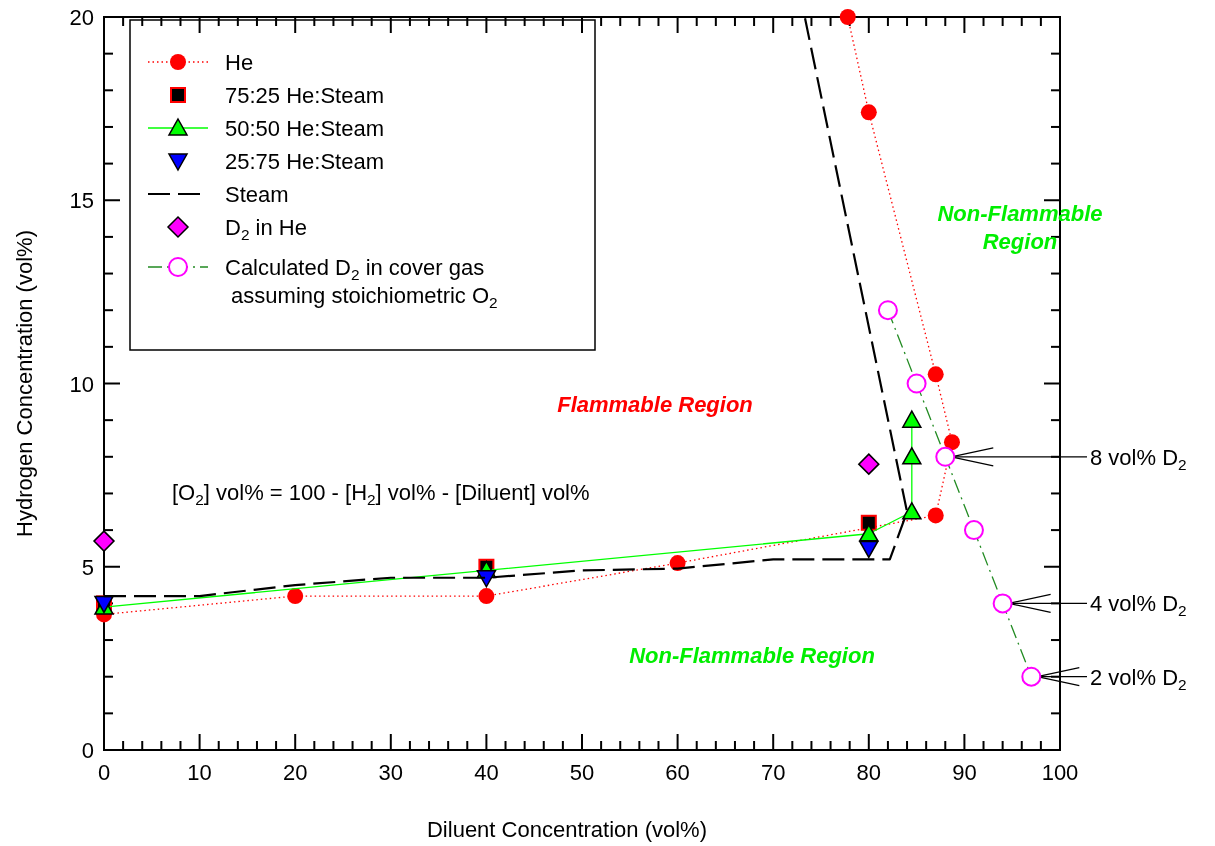 This screenshot has height=846, width=1215. I want to click on x-tick-label: 60, so click(677, 772).